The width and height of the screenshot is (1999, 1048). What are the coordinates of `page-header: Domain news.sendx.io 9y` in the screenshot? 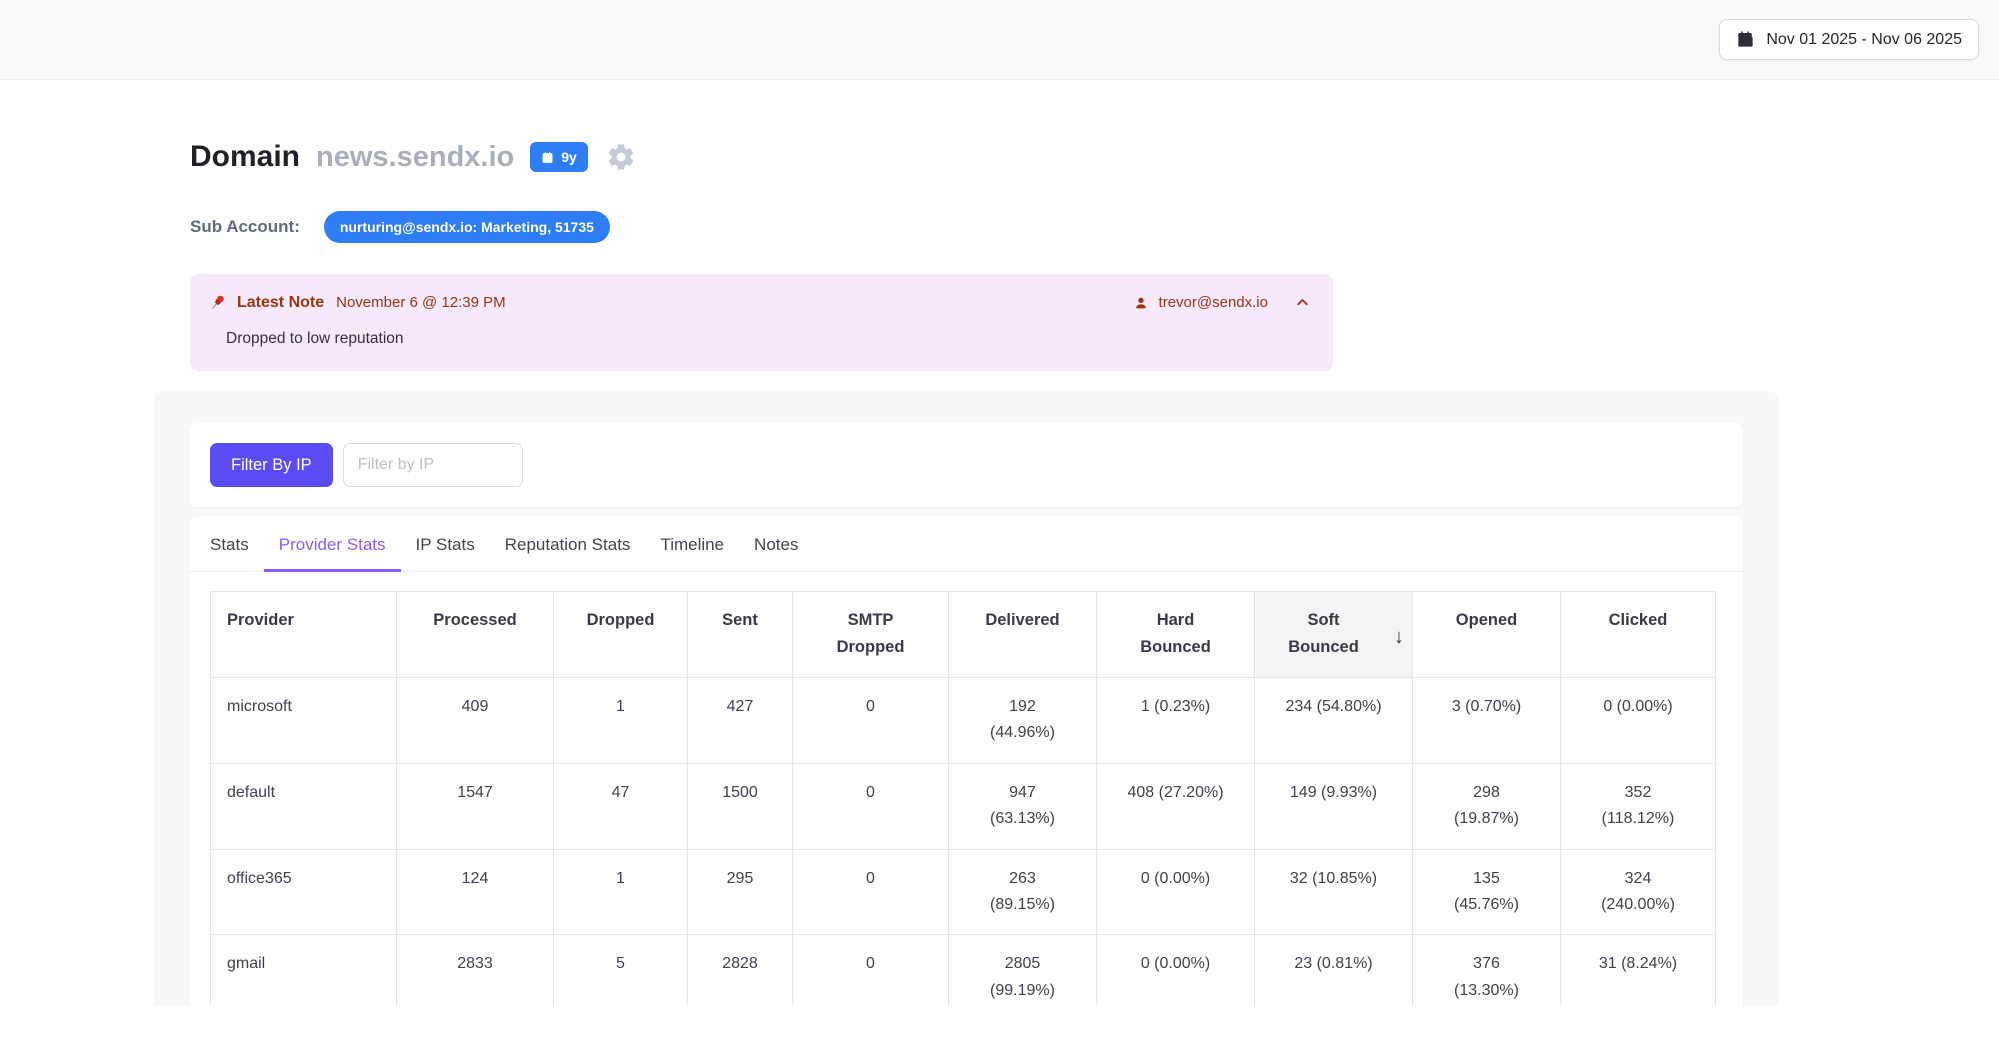 It's located at (1094, 157).